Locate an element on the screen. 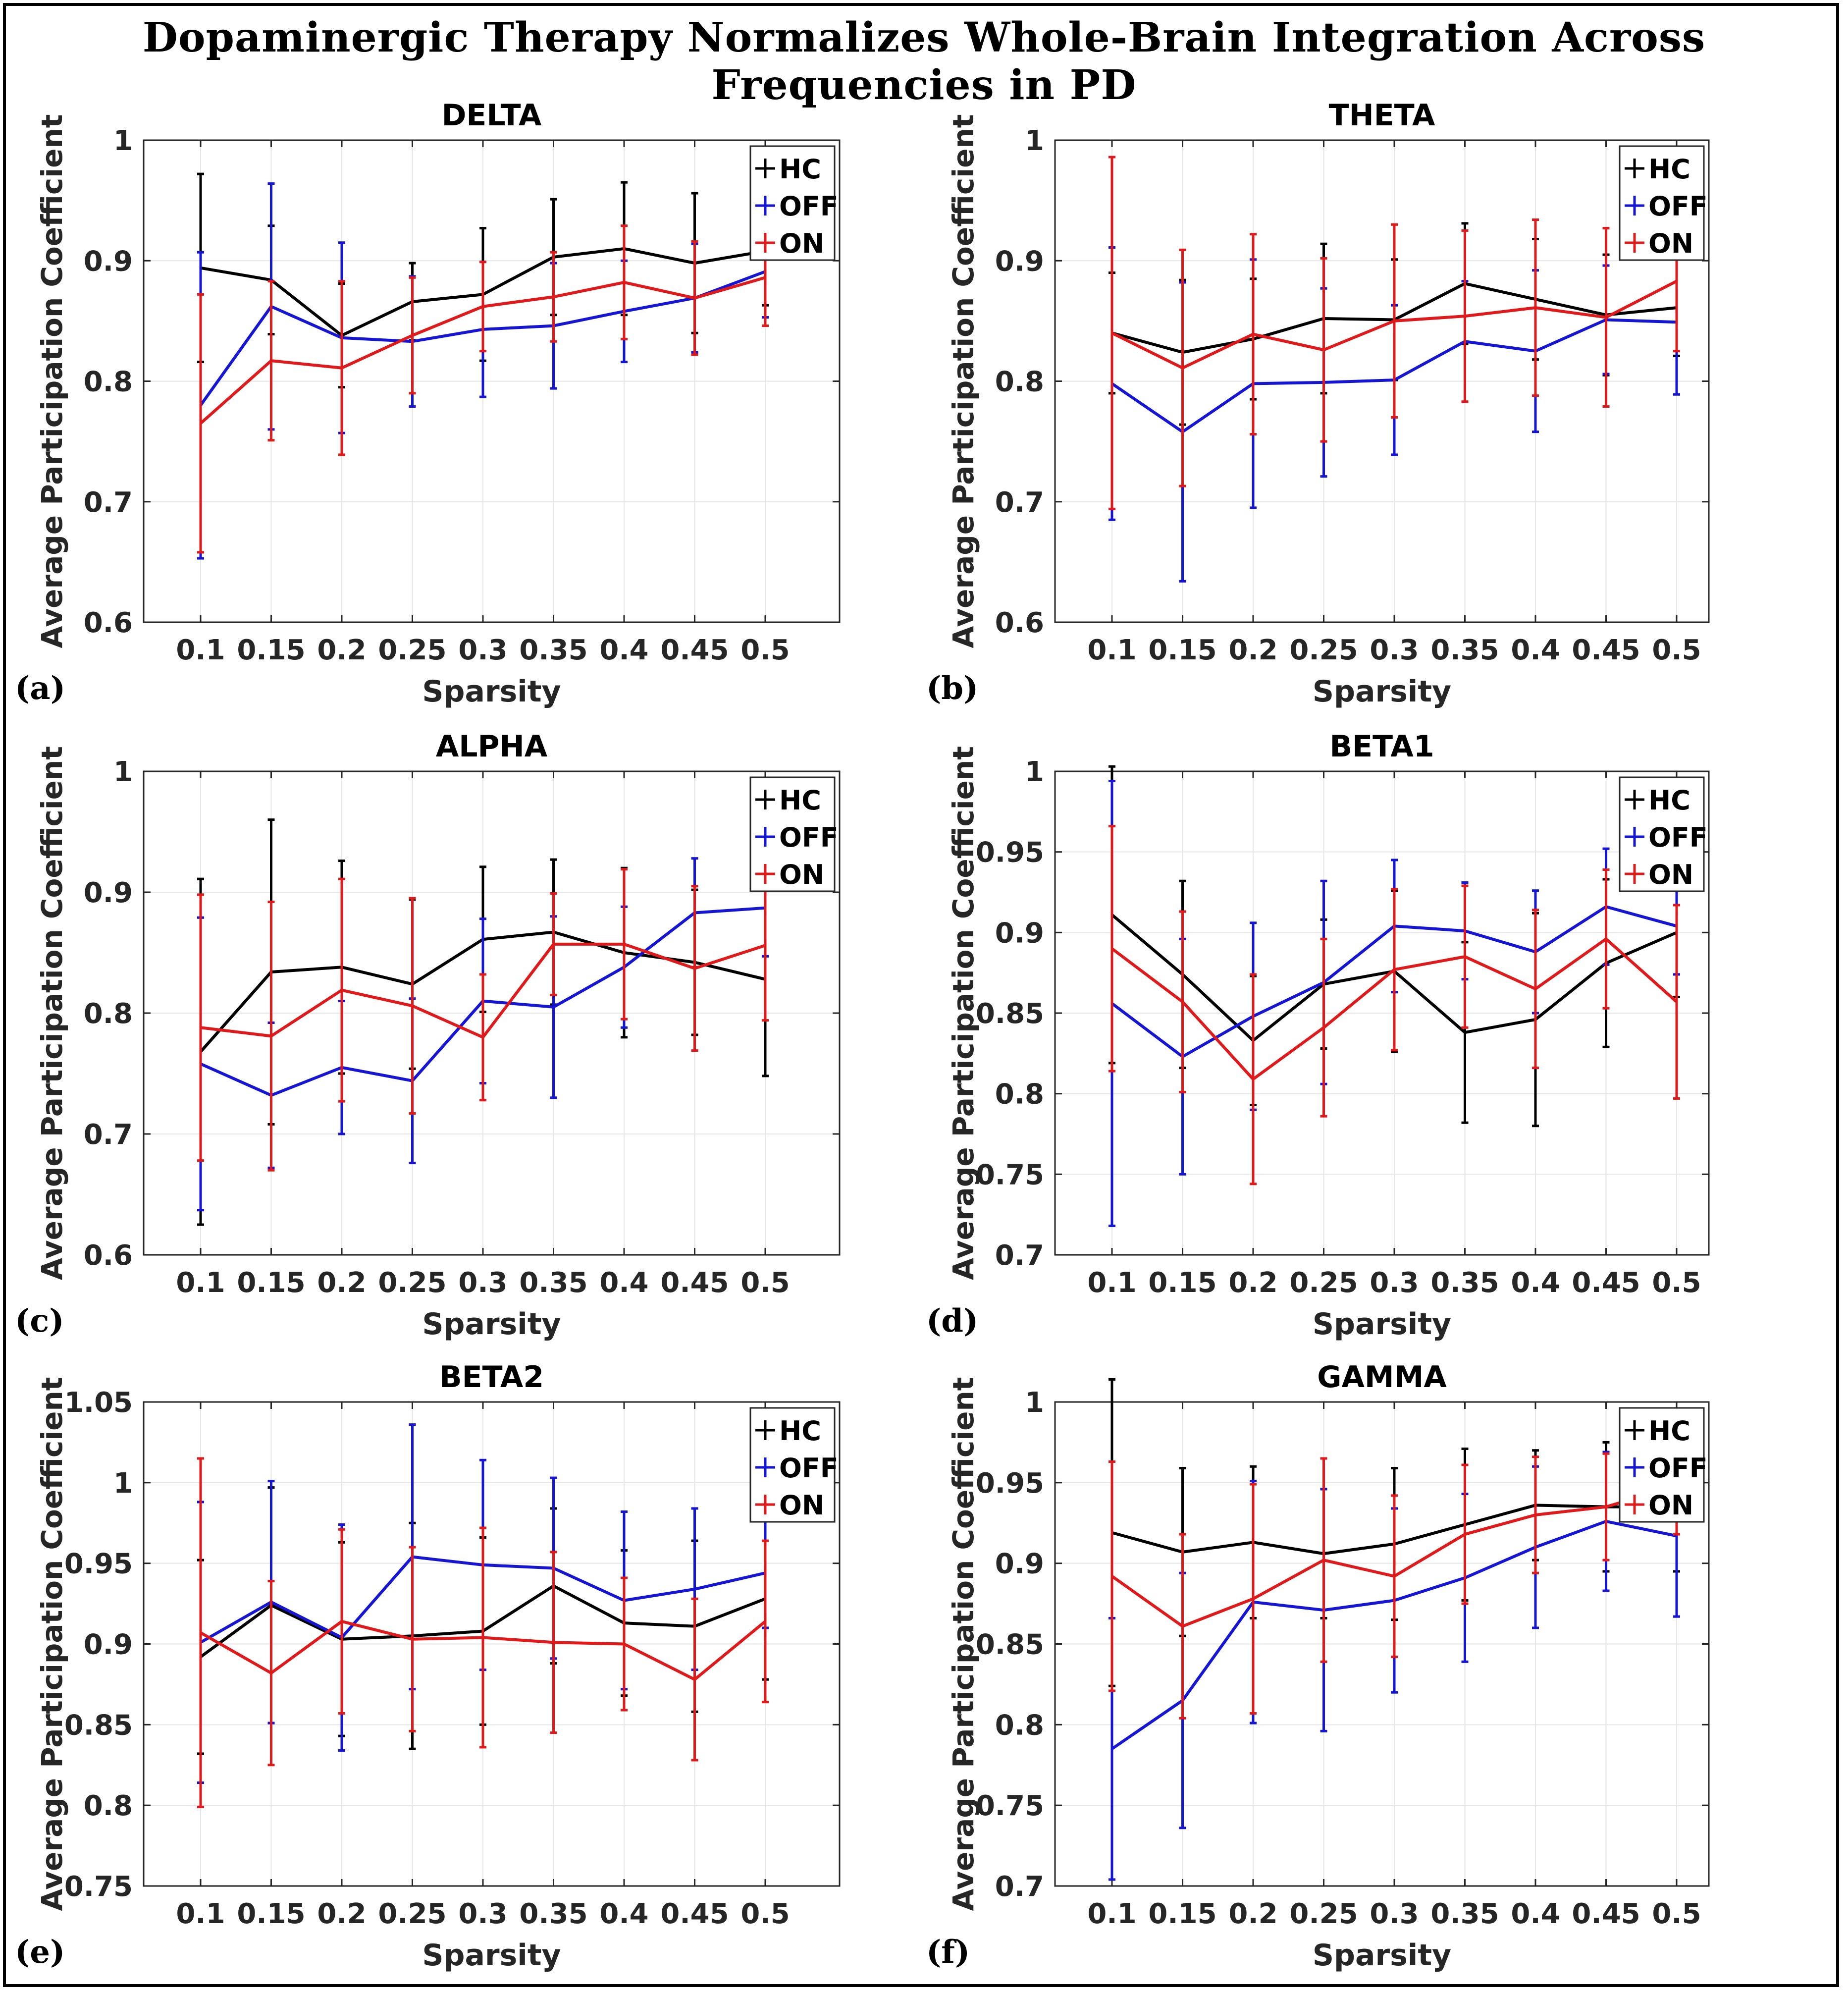 This screenshot has height=1993, width=1848. panel-label: (c) is located at coordinates (39, 1321).